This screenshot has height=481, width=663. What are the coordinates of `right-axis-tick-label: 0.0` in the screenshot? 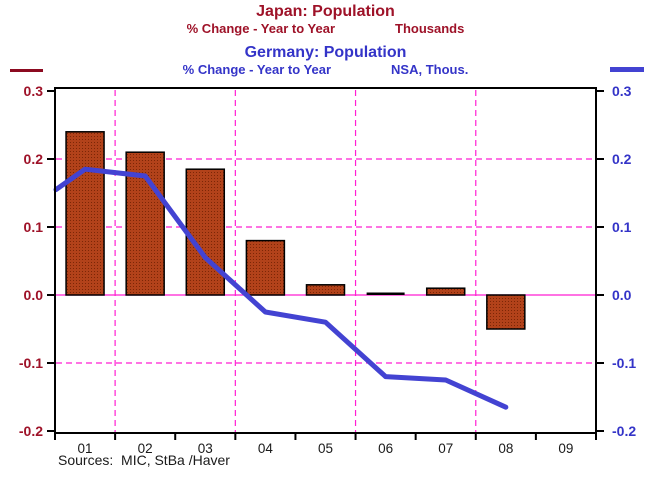 It's located at (622, 295).